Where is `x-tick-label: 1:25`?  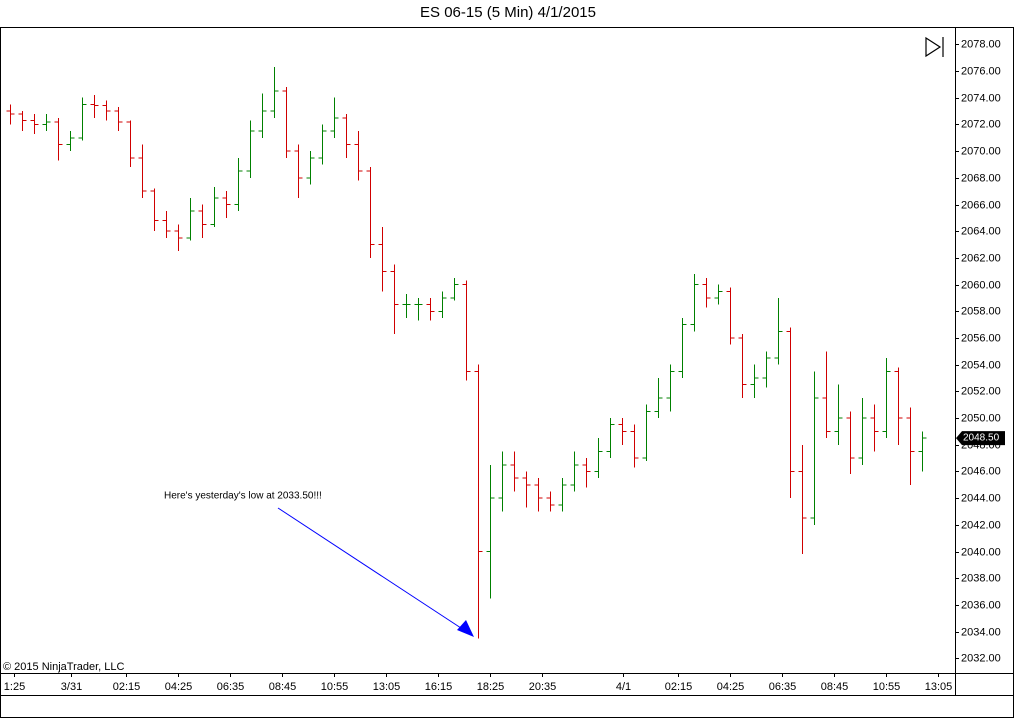
x-tick-label: 1:25 is located at coordinates (14, 687).